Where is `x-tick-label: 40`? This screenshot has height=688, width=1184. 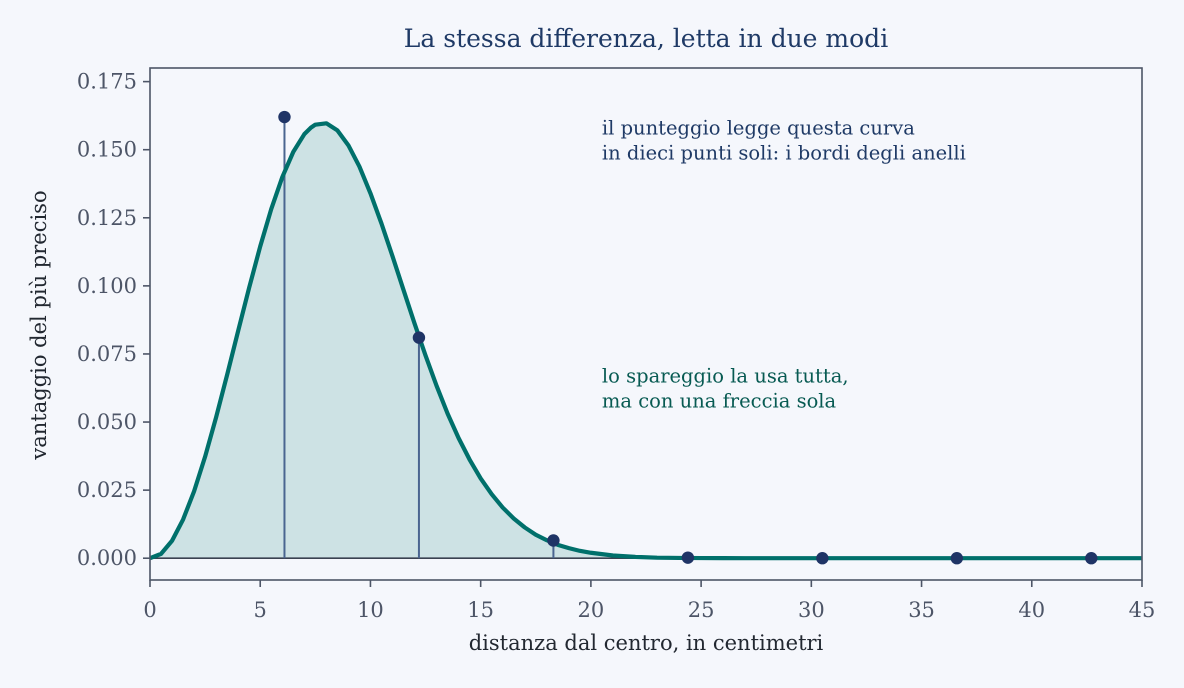
x-tick-label: 40 is located at coordinates (1031, 610).